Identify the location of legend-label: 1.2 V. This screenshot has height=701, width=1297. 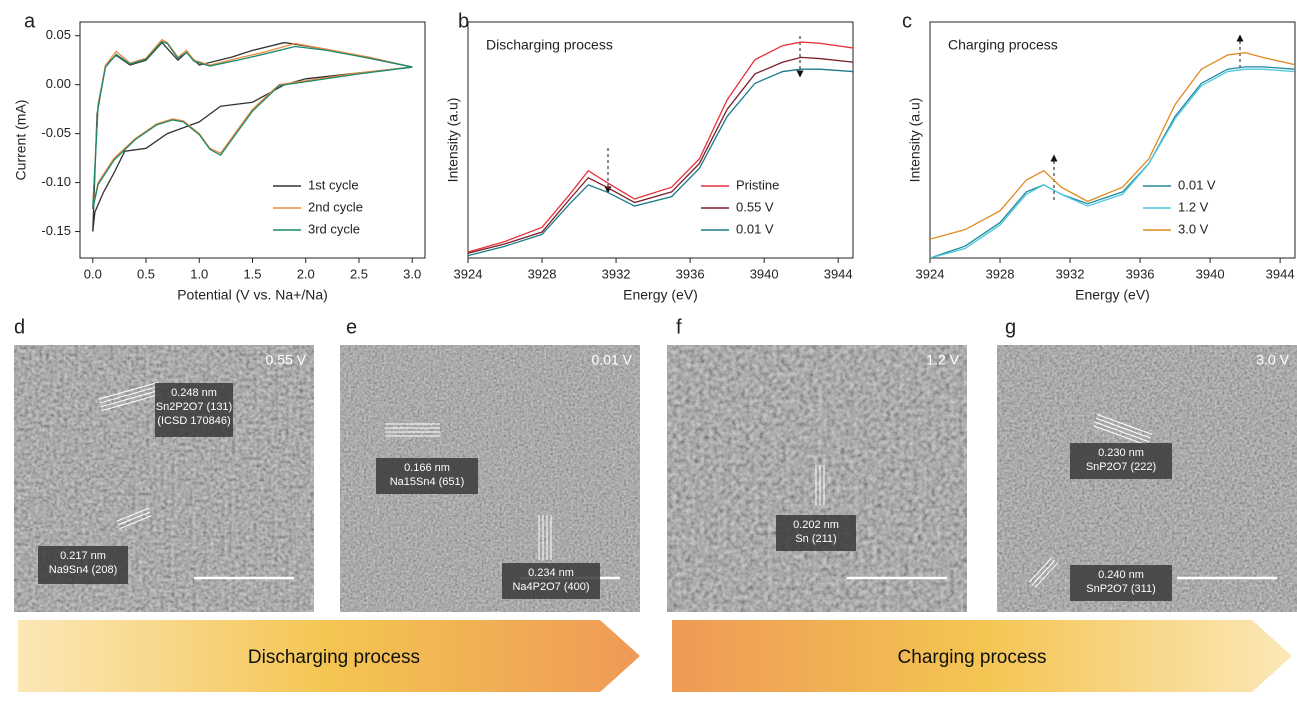
(1193, 206).